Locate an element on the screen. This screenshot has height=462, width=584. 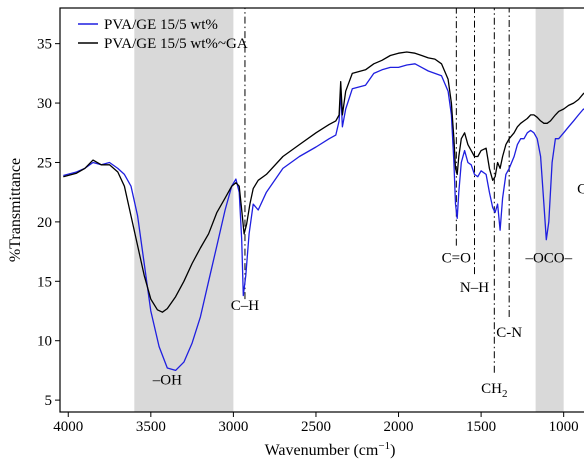
y-tick-label-5: 30 is located at coordinates (44, 104).